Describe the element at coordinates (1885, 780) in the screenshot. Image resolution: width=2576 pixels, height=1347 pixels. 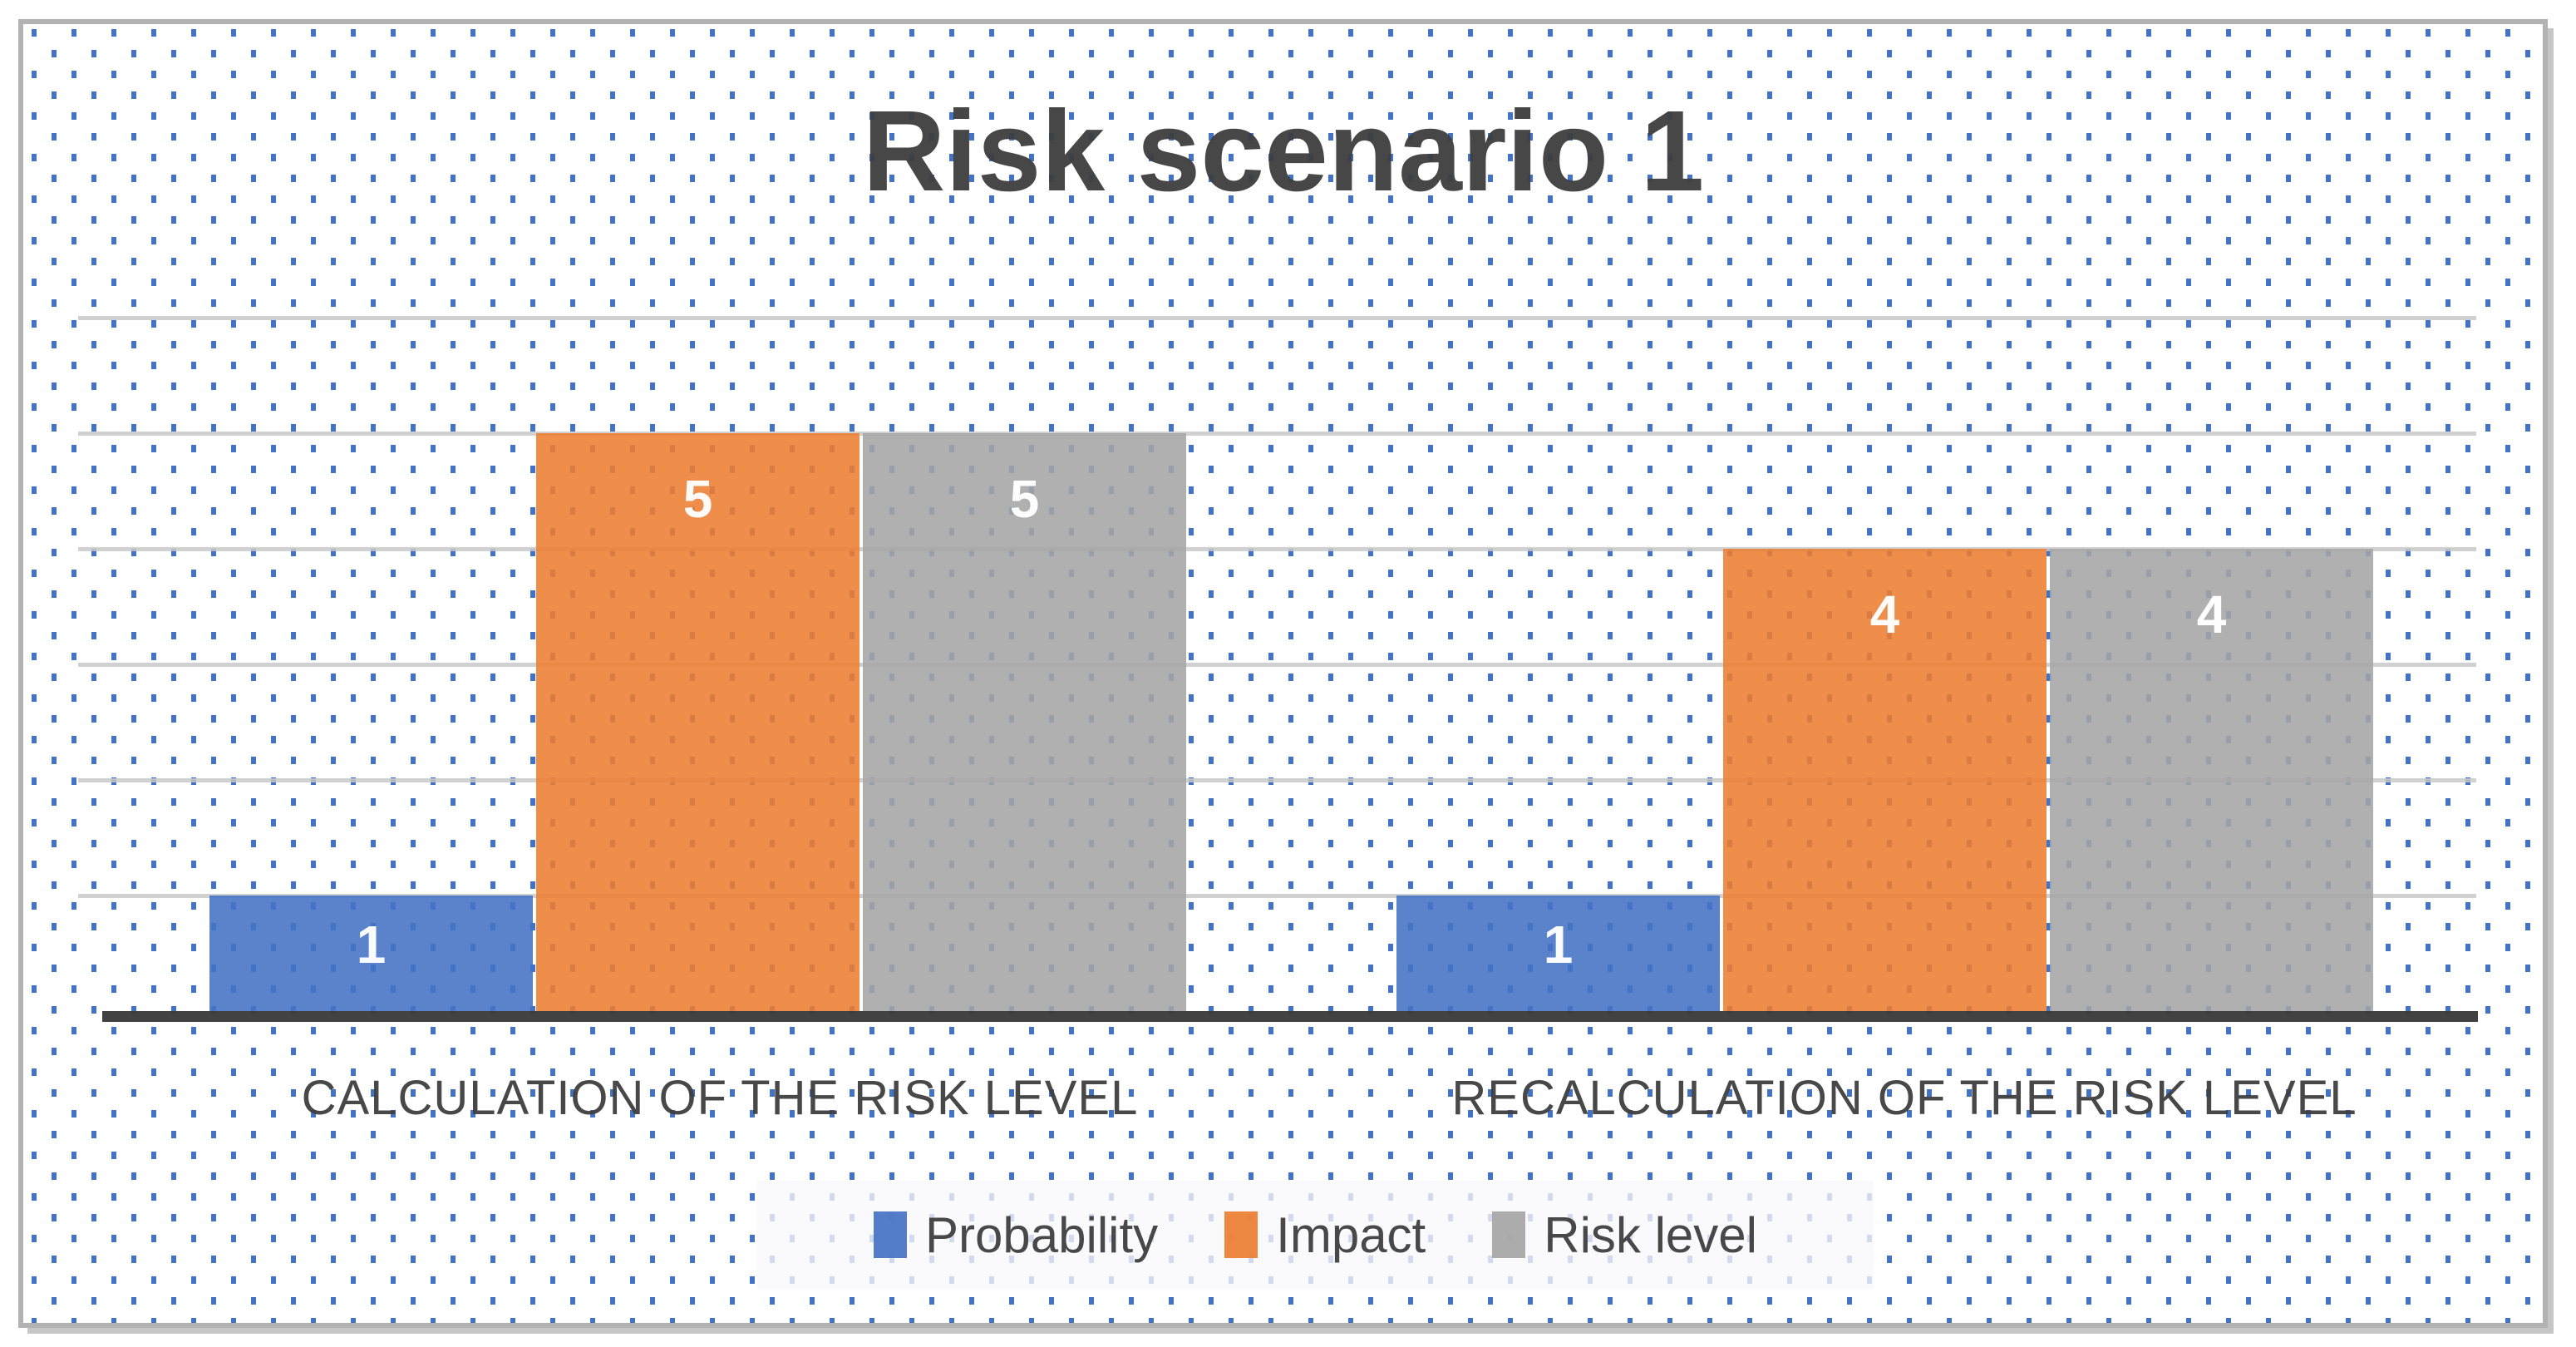
I see `bar-impact-group2: 4` at that location.